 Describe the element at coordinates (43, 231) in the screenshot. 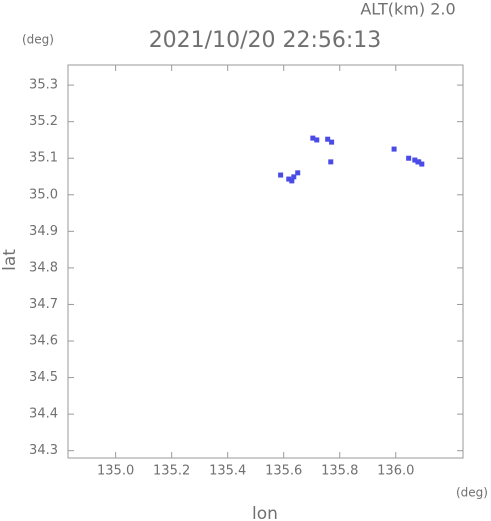

I see `y-tick-label: 34.9` at that location.